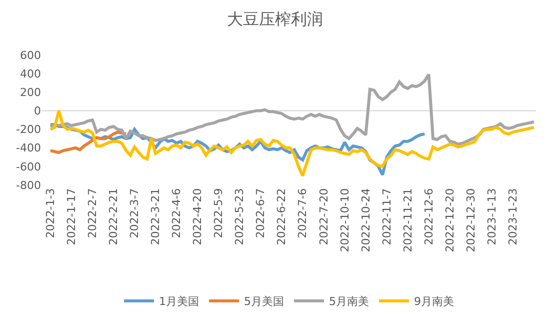  I want to click on x-tick-label: 2023-1-13, so click(491, 217).